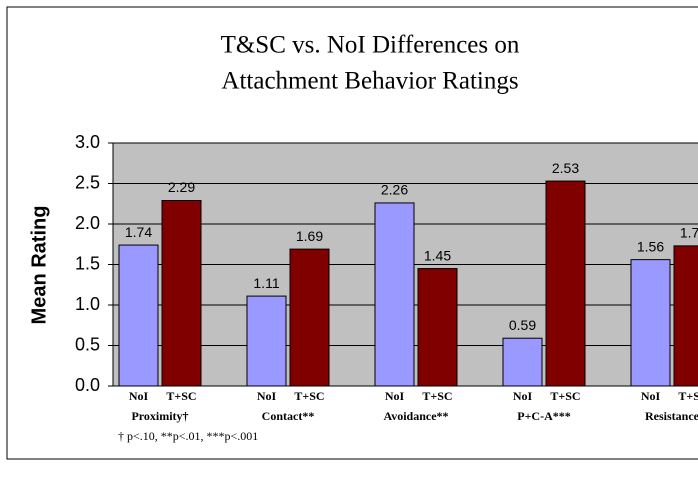 Image resolution: width=698 pixels, height=489 pixels. Describe the element at coordinates (266, 283) in the screenshot. I see `value-label: 1.11` at that location.